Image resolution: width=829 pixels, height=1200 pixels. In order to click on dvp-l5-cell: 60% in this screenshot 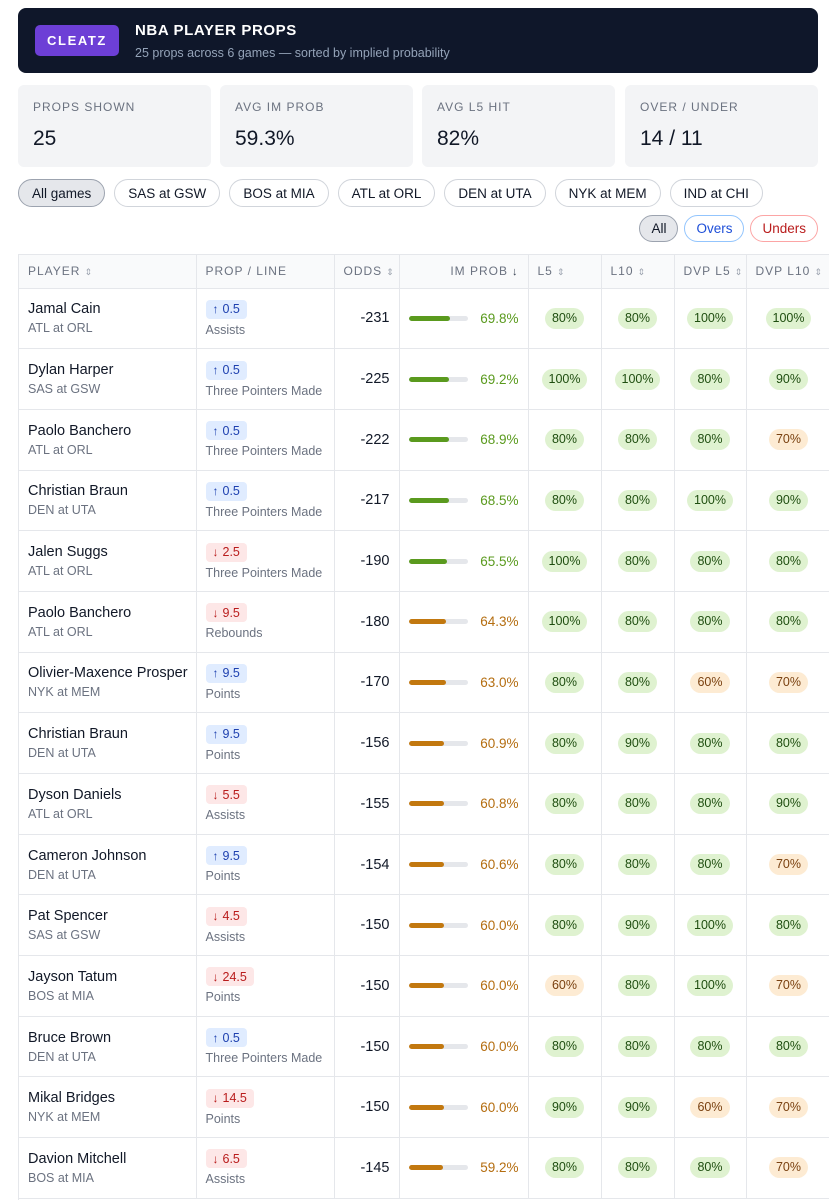, I will do `click(710, 683)`.